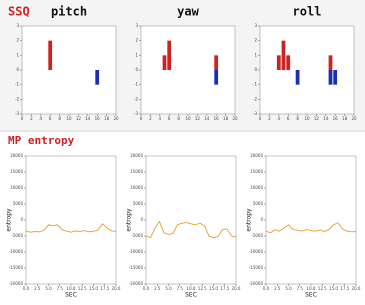 The height and width of the screenshot is (305, 365). I want to click on chart-title: roll, so click(307, 12).